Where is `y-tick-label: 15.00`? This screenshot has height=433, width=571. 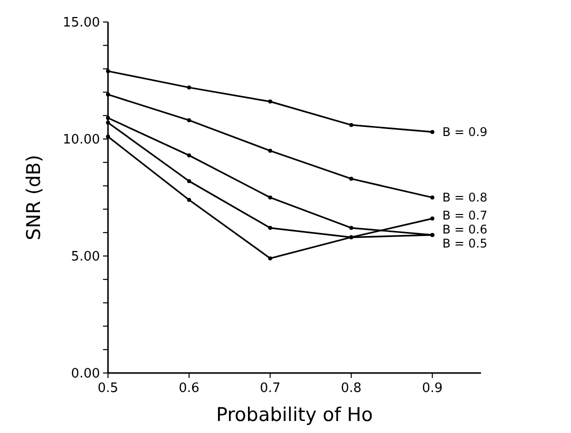
y-tick-label: 15.00 is located at coordinates (81, 23).